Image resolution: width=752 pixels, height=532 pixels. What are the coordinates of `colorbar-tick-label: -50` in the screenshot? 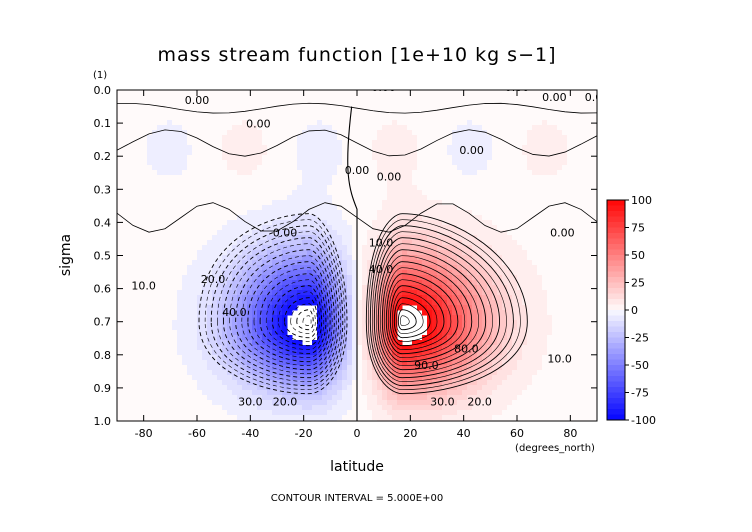 It's located at (640, 365).